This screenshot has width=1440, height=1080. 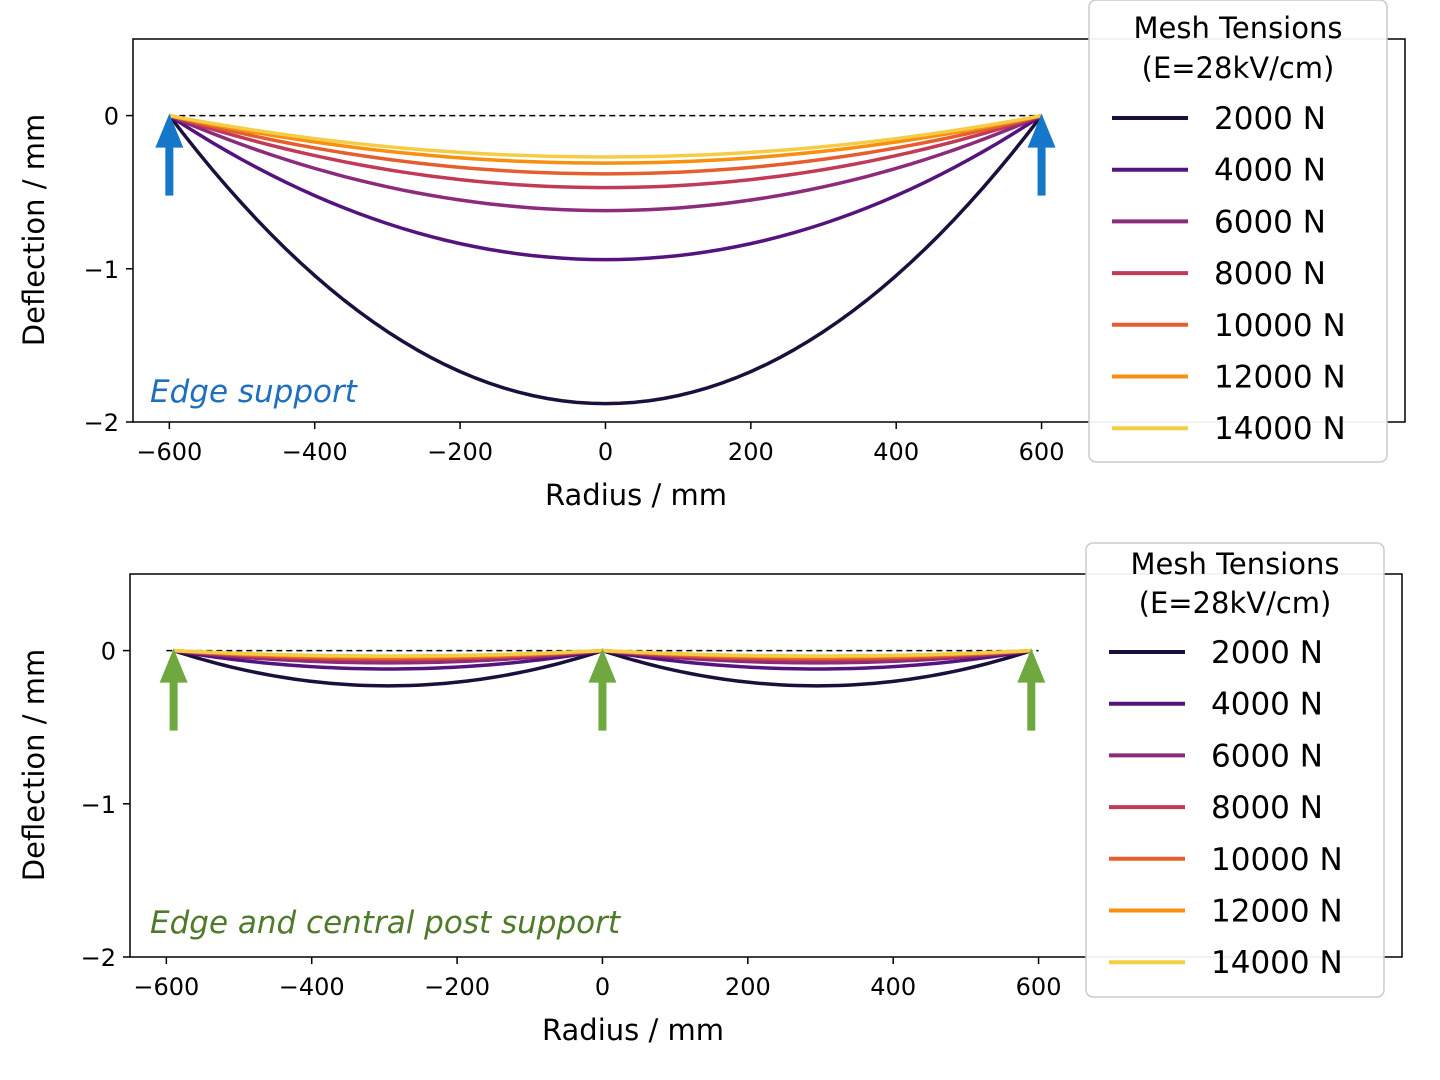 What do you see at coordinates (254, 392) in the screenshot?
I see `panel-annotation: Edge support` at bounding box center [254, 392].